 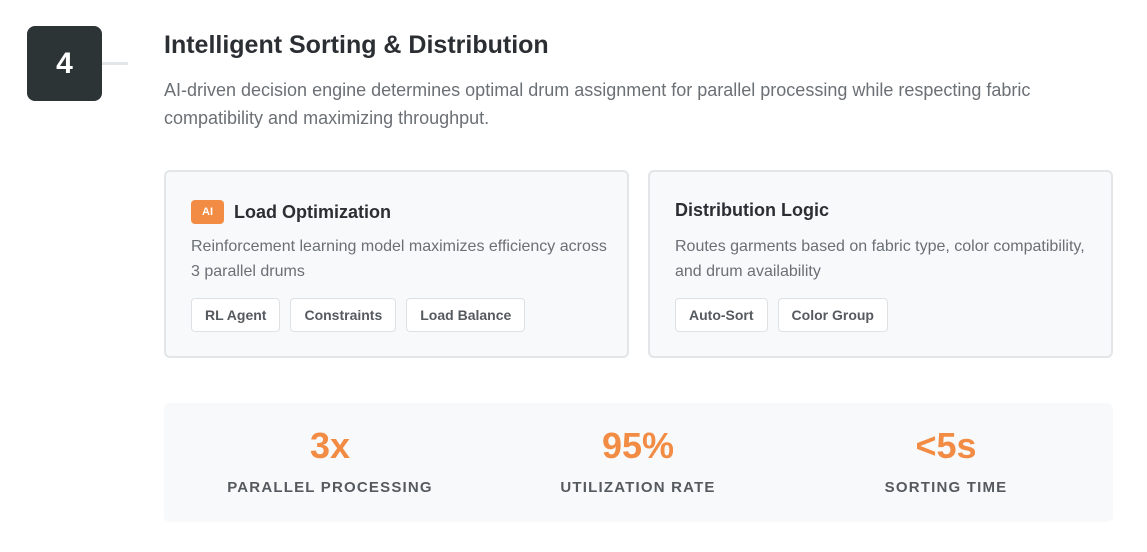 What do you see at coordinates (946, 445) in the screenshot?
I see `stat-value: <5s` at bounding box center [946, 445].